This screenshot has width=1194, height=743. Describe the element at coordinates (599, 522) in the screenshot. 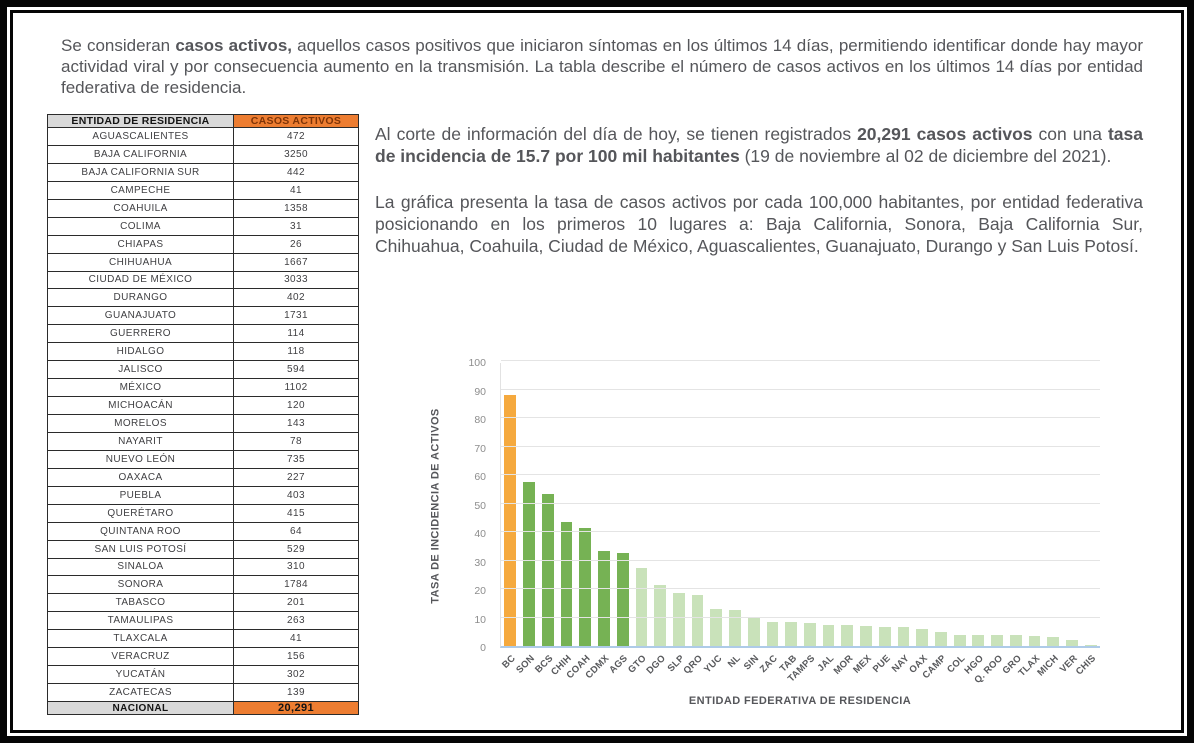

I see `bar-slot: CDMX` at that location.